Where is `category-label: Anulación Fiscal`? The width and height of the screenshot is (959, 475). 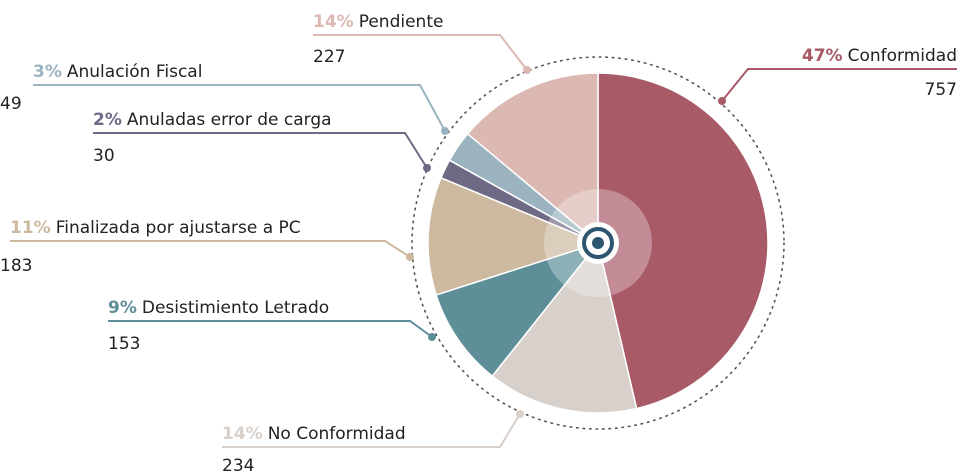
category-label: Anulación Fiscal is located at coordinates (135, 72).